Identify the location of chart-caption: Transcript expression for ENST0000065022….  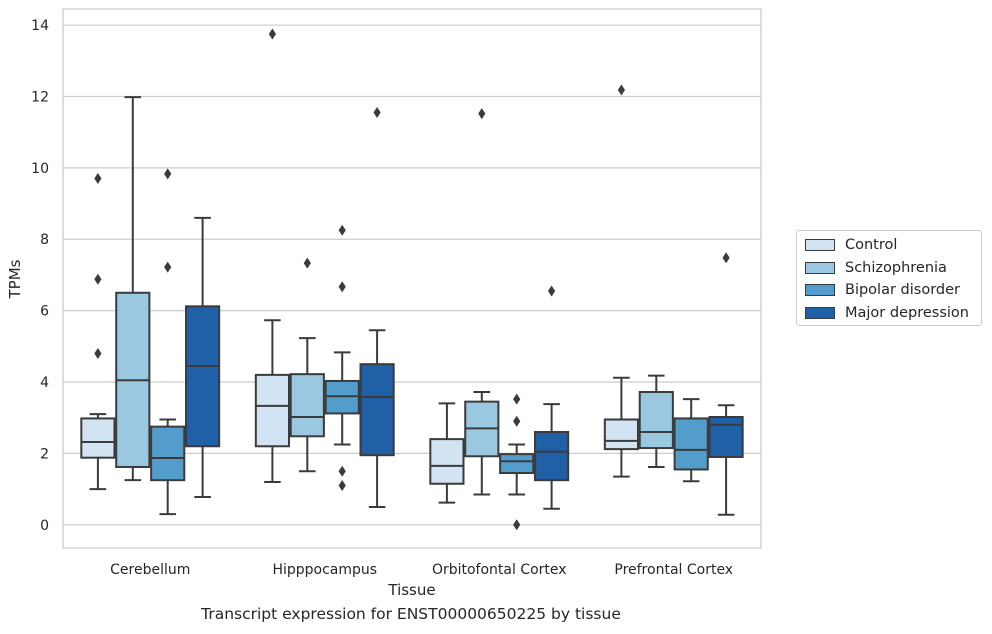
(411, 614).